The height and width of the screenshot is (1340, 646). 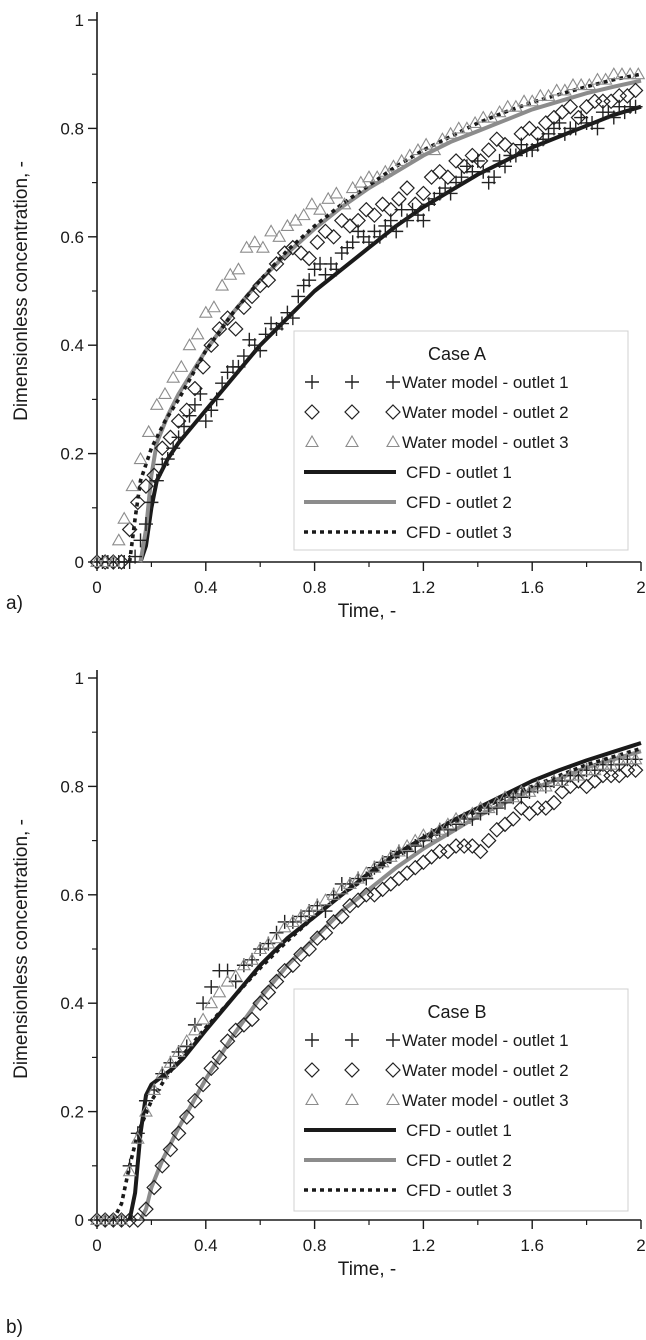 What do you see at coordinates (485, 1040) in the screenshot?
I see `legend-item-label: Water model - outlet 1` at bounding box center [485, 1040].